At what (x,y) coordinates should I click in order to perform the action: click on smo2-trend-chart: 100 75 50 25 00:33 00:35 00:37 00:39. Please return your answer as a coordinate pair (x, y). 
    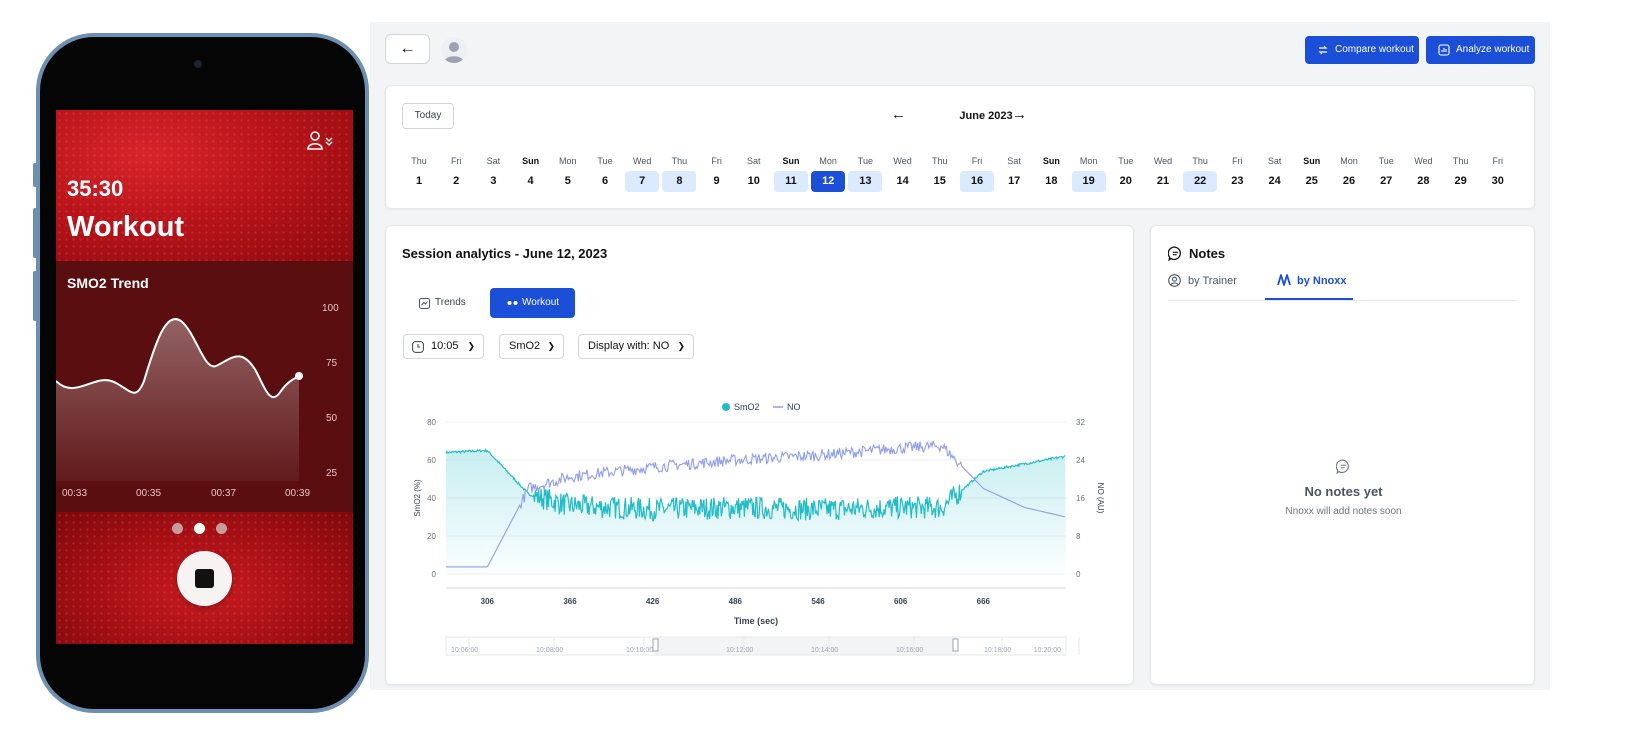
    Looking at the image, I should click on (197, 401).